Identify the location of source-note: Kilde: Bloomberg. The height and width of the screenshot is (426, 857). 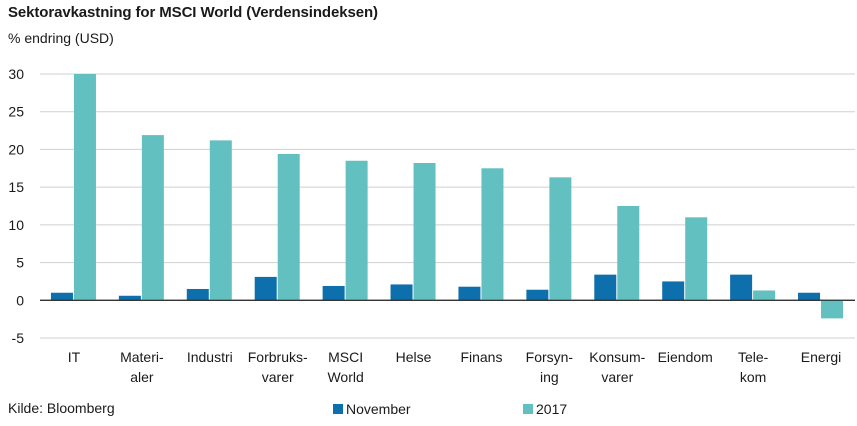
(61, 408).